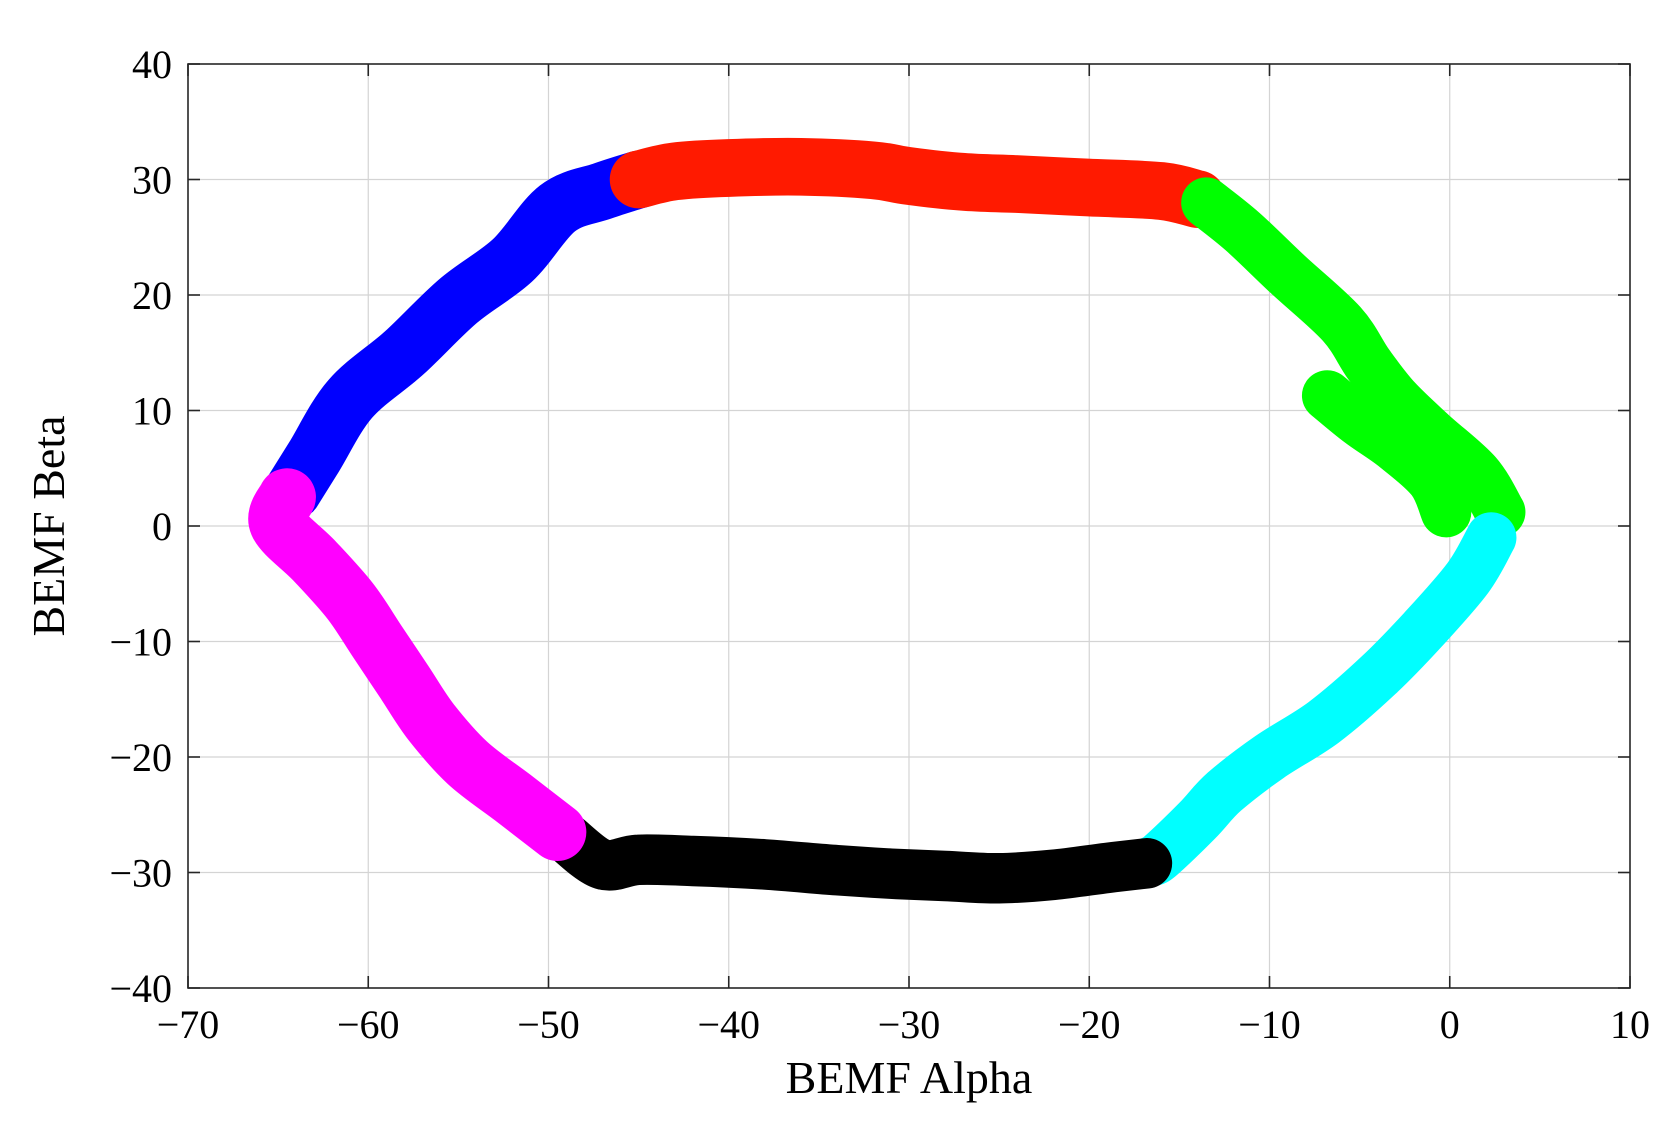 This screenshot has height=1125, width=1661. I want to click on y-axis-tick-labels: −40 −30 −20 −10 0 10 20 30 40, so click(140, 526).